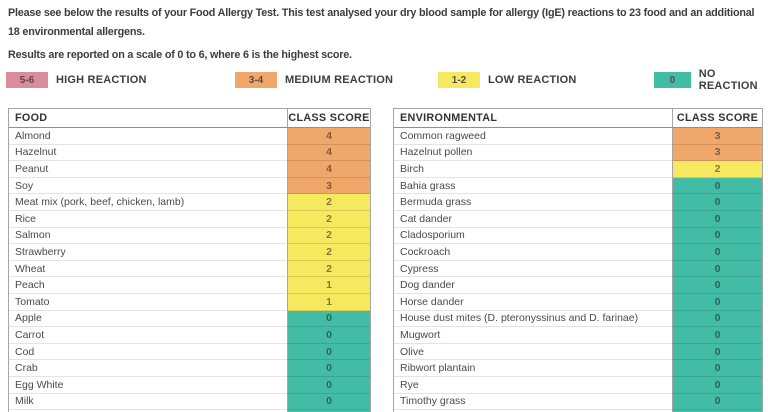 This screenshot has height=412, width=768. What do you see at coordinates (459, 80) in the screenshot?
I see `low-reaction-swatch: 1-2` at bounding box center [459, 80].